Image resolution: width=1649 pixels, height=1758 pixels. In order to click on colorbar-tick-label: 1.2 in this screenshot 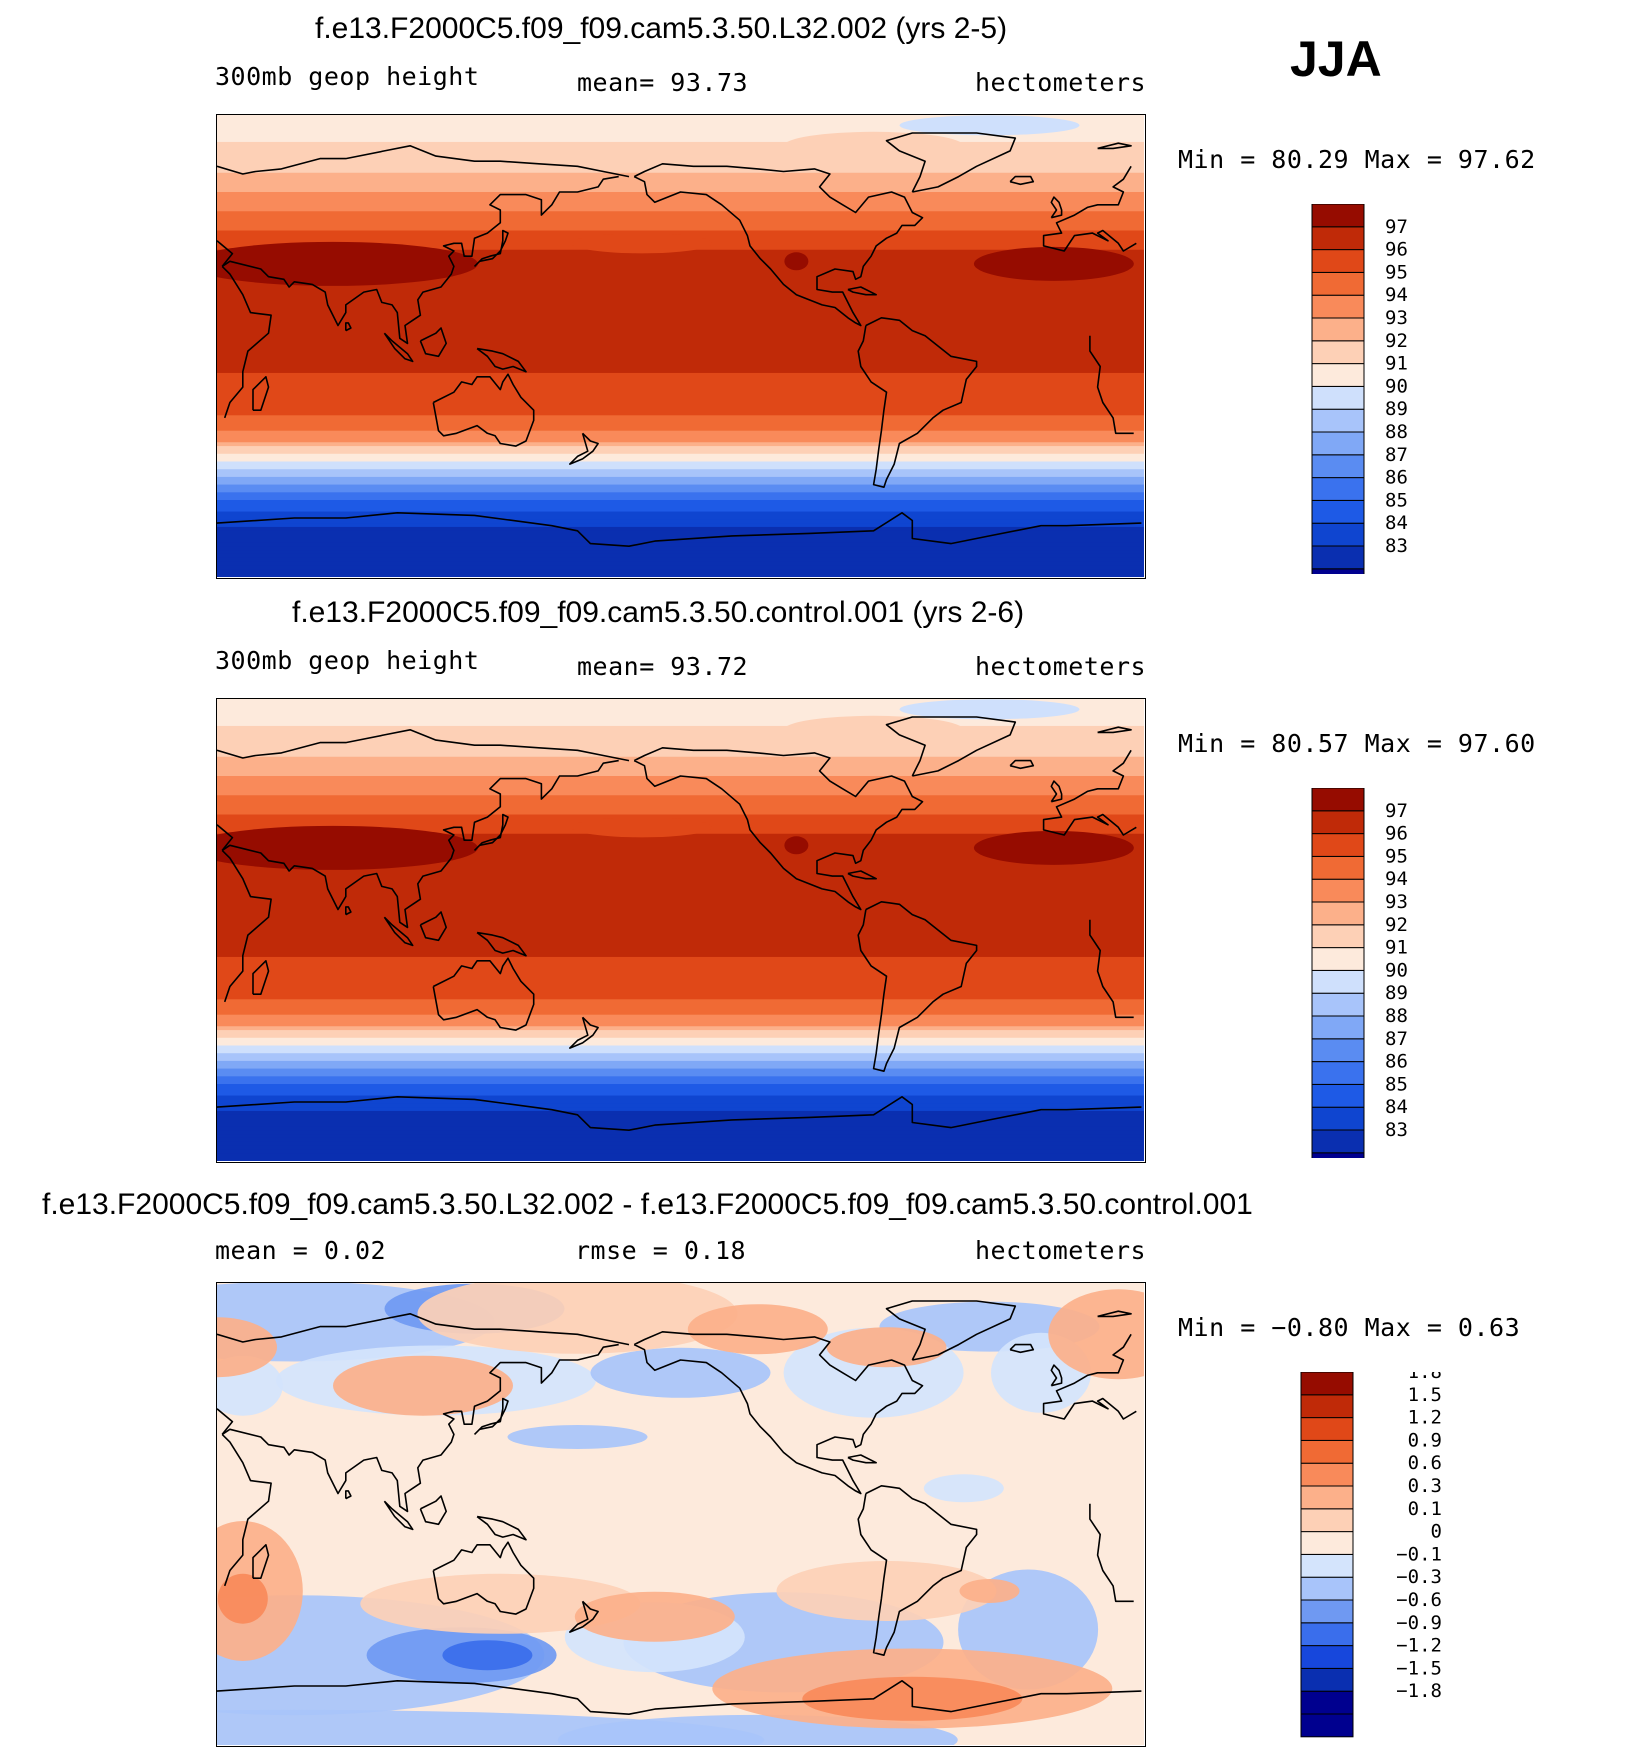, I will do `click(1425, 1418)`.